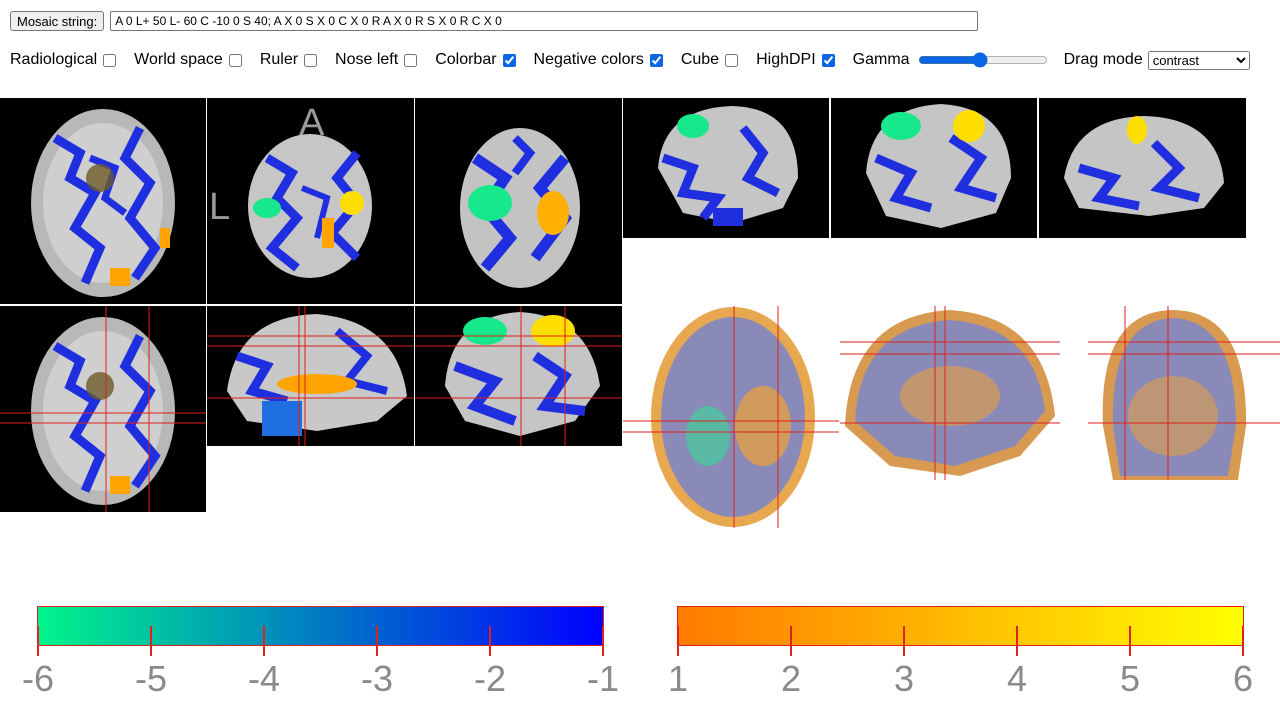 The image size is (1280, 720). I want to click on mosaic-string-input, so click(544, 21).